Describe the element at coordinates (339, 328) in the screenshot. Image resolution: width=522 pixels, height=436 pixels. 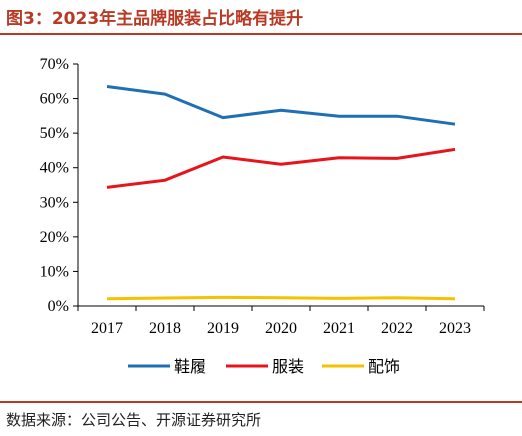
I see `x-tick-label: 2021` at that location.